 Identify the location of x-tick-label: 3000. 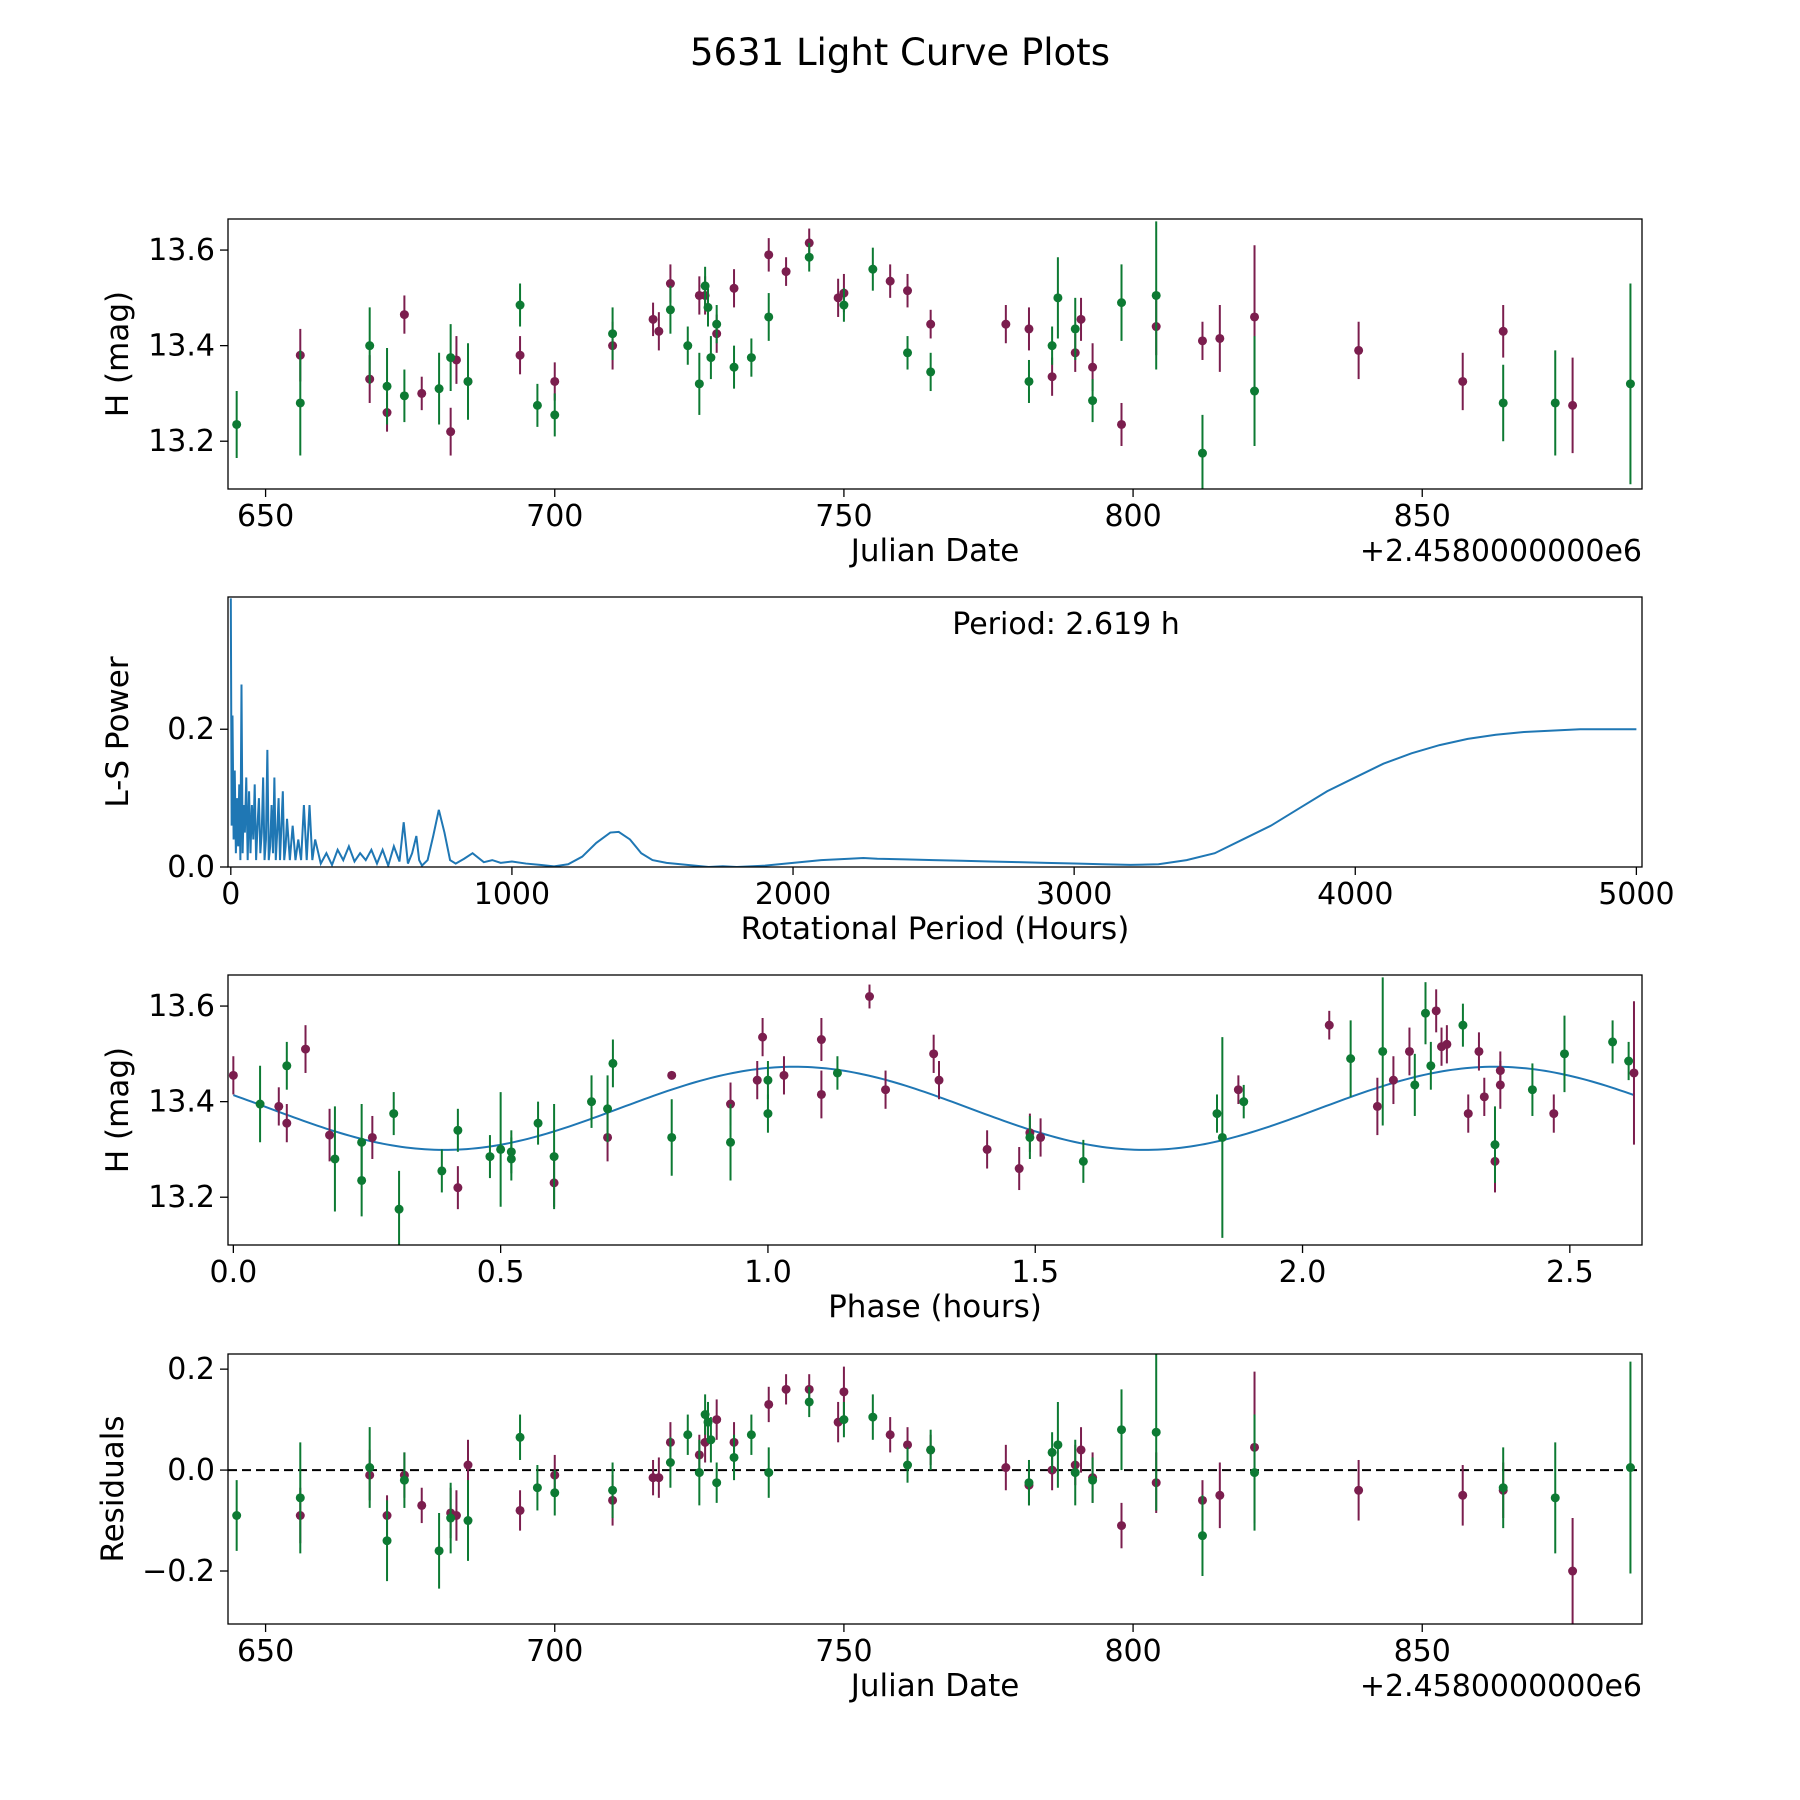
(1074, 894).